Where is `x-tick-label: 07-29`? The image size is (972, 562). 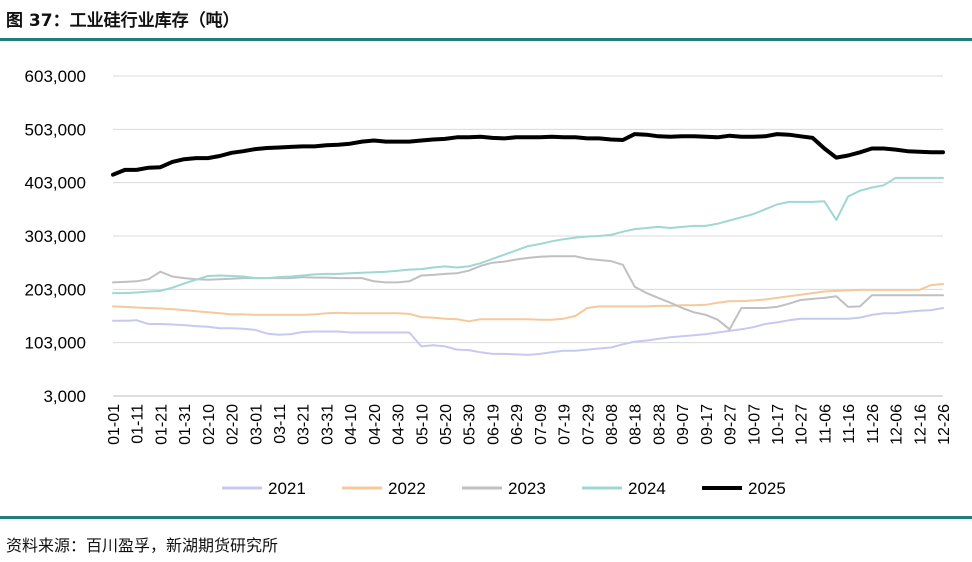
x-tick-label: 07-29 is located at coordinates (588, 424).